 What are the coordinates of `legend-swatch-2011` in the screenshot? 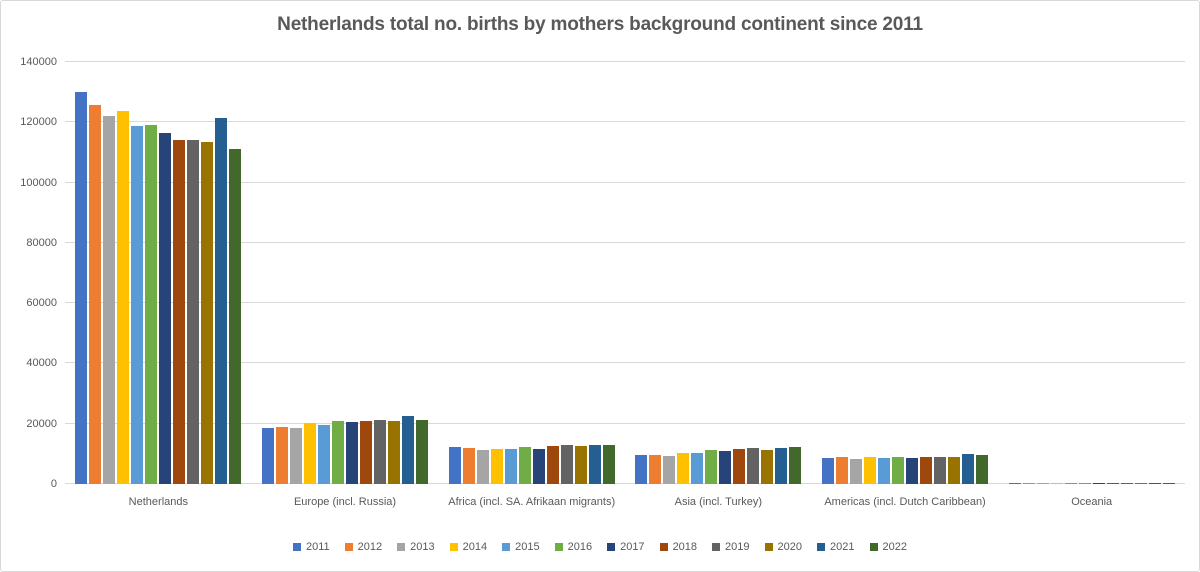 It's located at (297, 547).